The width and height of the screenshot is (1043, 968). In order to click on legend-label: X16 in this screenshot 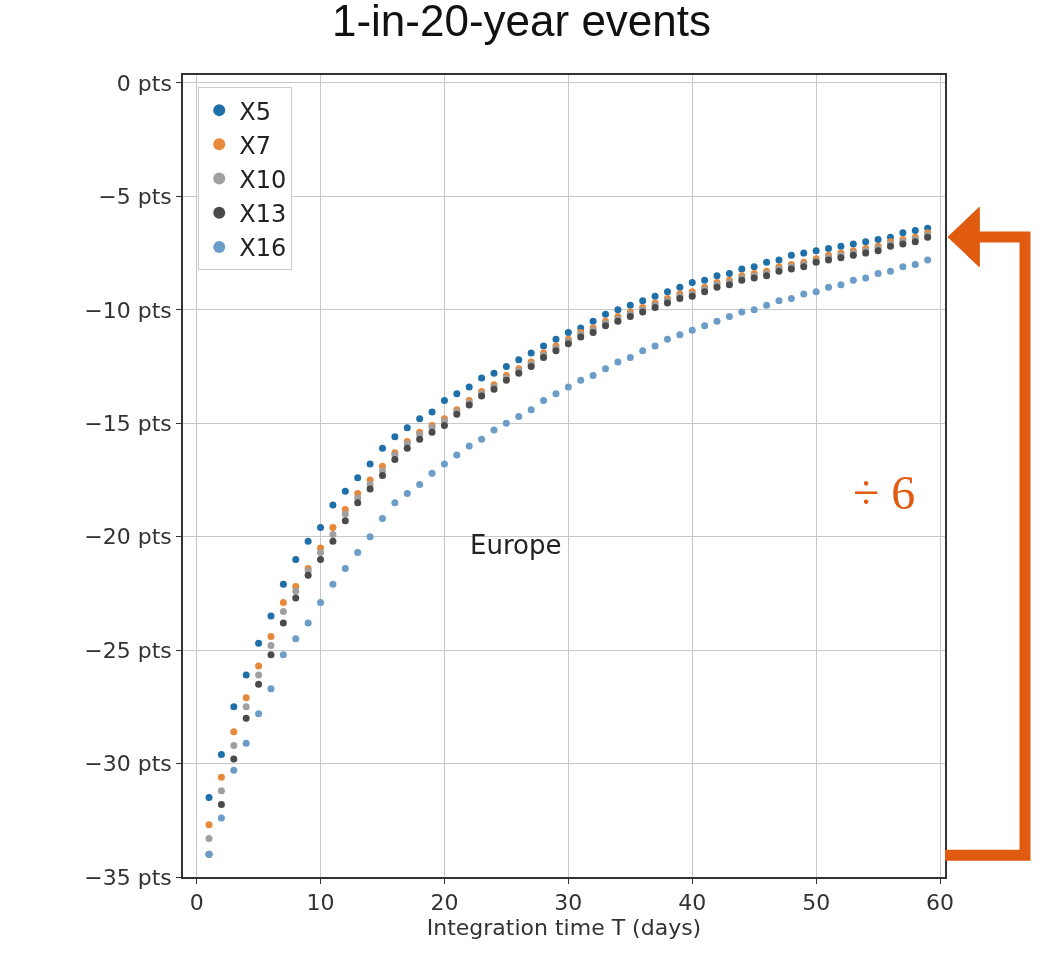, I will do `click(263, 248)`.